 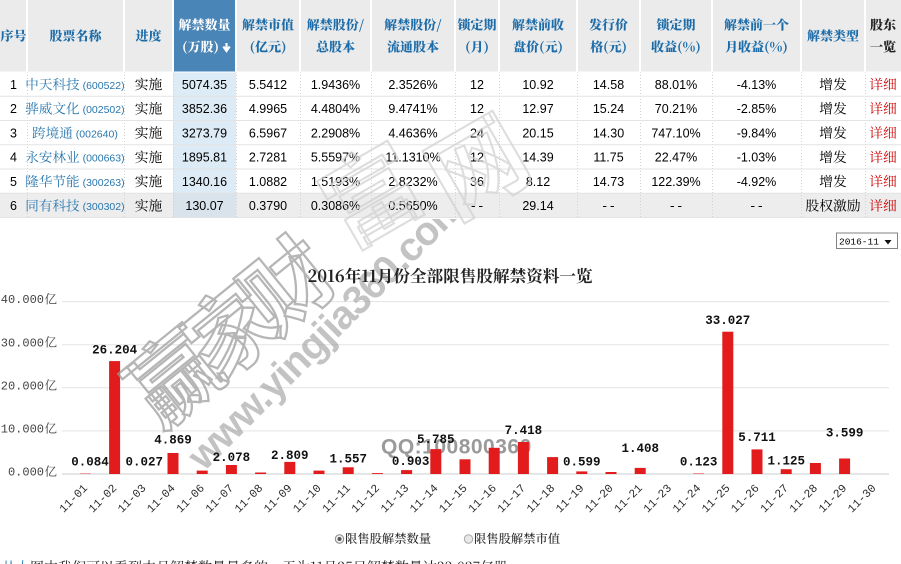 What do you see at coordinates (676, 158) in the screenshot?
I see `svg-text: 22.47%` at bounding box center [676, 158].